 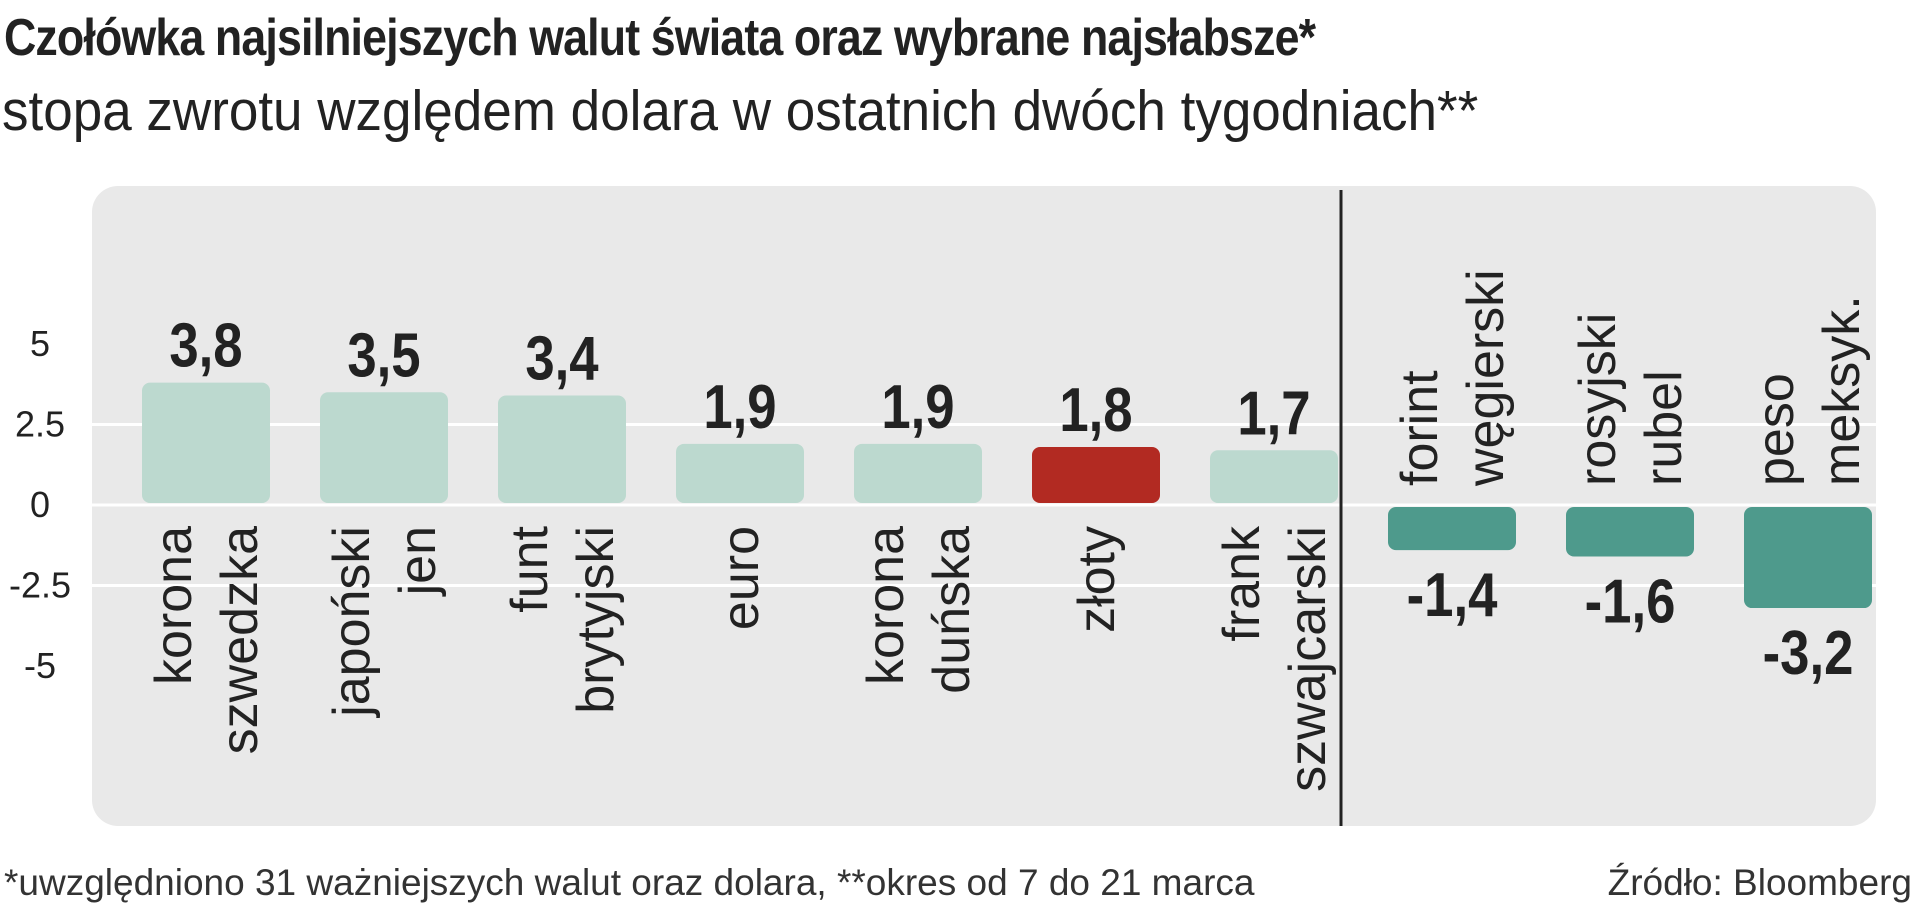 I want to click on category-label: japoński, so click(x=352, y=622).